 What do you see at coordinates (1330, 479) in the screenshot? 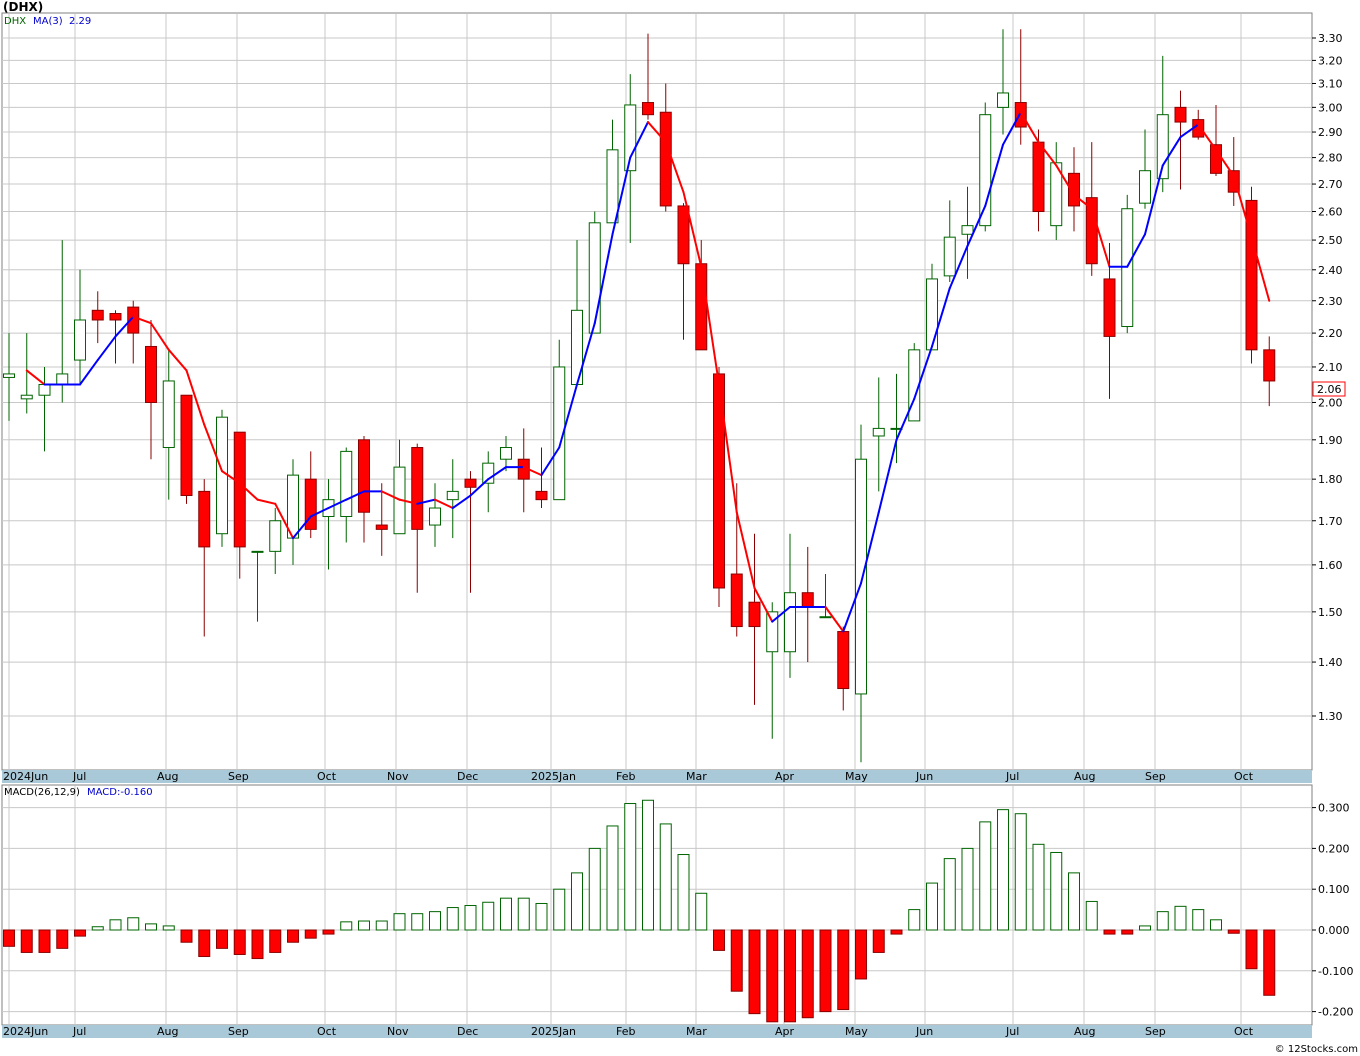
I see `price-tick-label: 1.80` at bounding box center [1330, 479].